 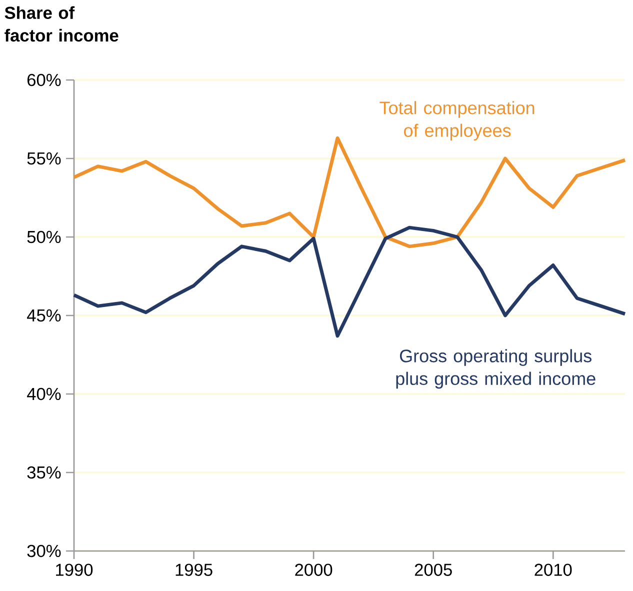 I want to click on y-tick-label: 45%, so click(x=44, y=315).